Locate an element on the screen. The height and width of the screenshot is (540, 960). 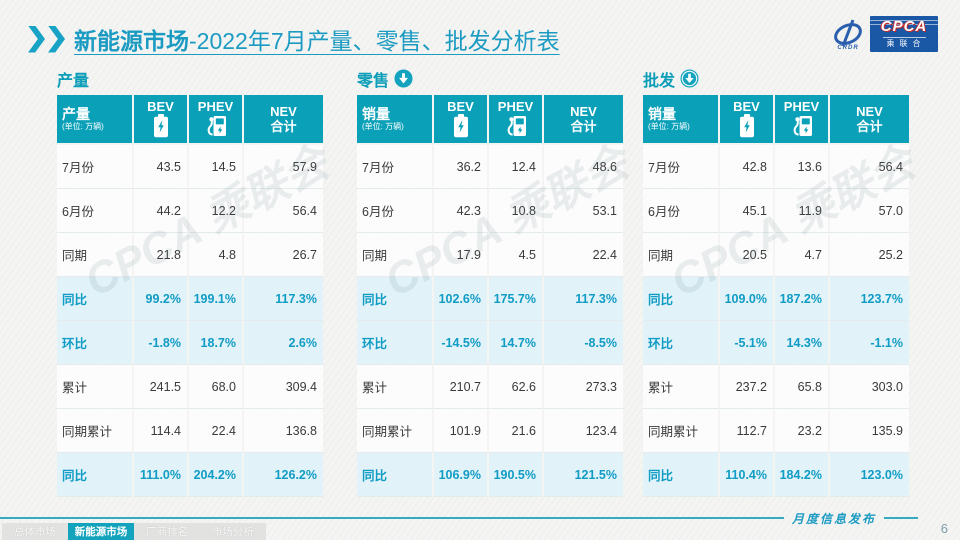
cpca-swoosh-icon: CRDR is located at coordinates (848, 34).